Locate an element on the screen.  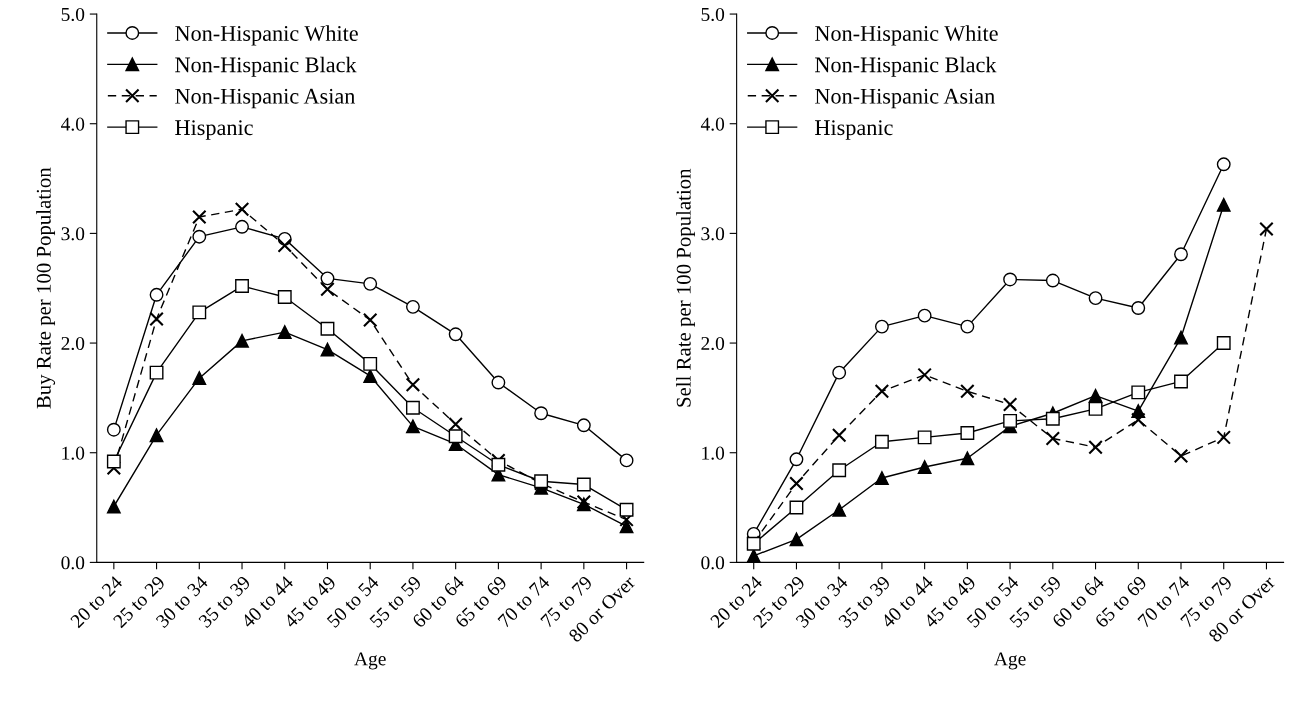
y-axis-title: Buy Rate per 100 Population is located at coordinates (46, 288).